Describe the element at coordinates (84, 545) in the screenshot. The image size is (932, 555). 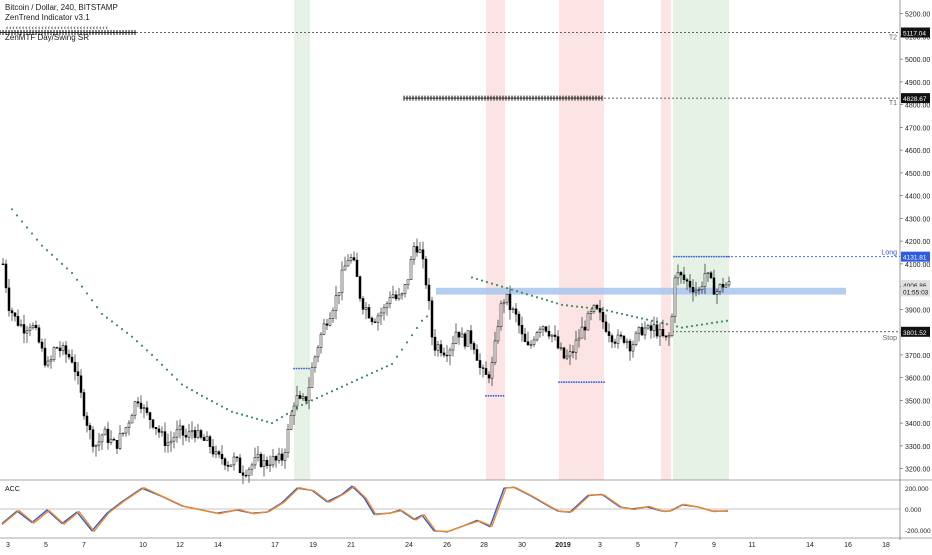
I see `time-tick-label: 7` at that location.